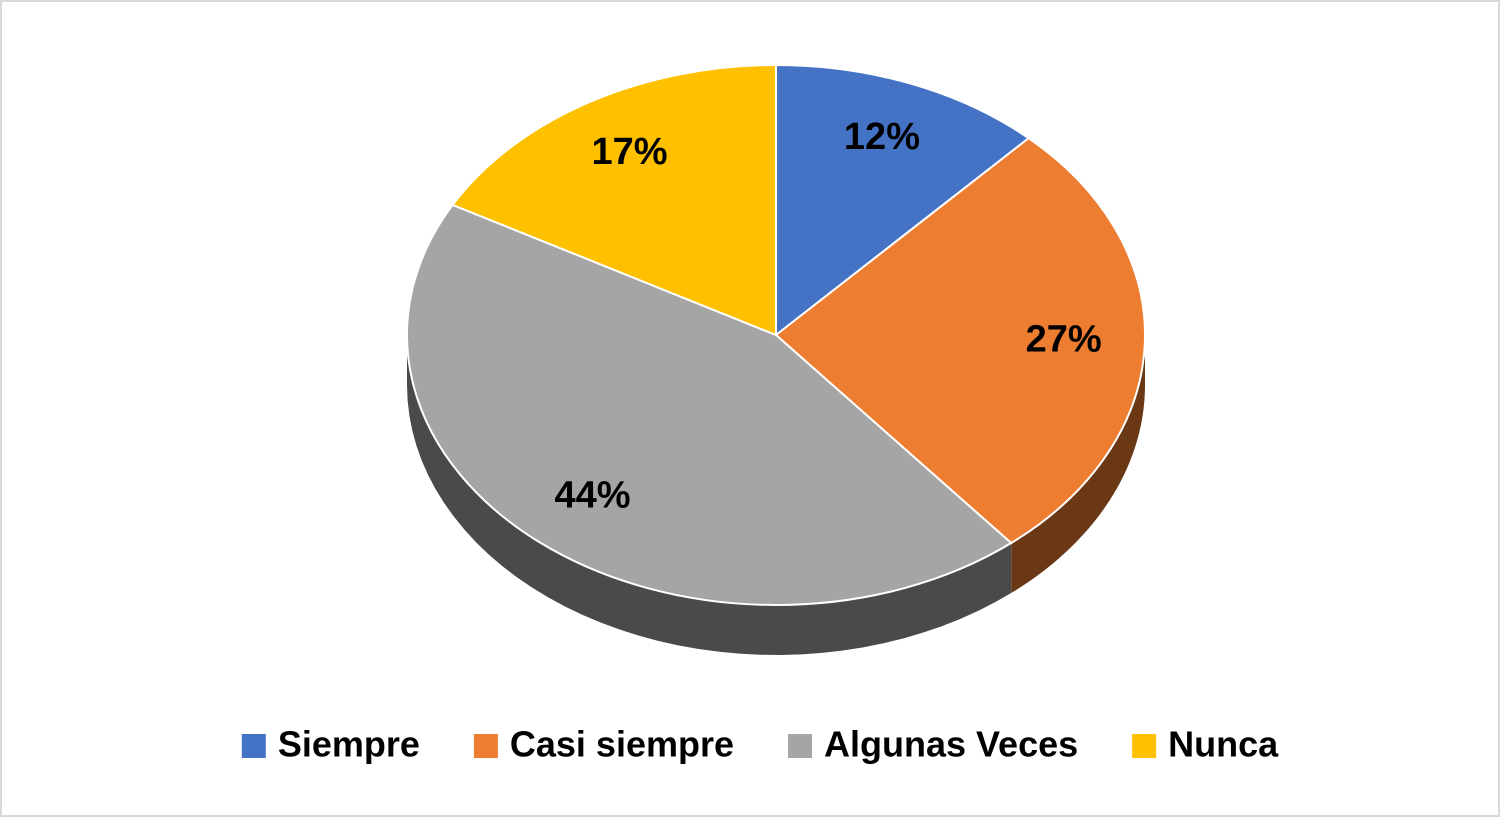 This screenshot has width=1500, height=817. Describe the element at coordinates (882, 137) in the screenshot. I see `data-label: 12%` at that location.